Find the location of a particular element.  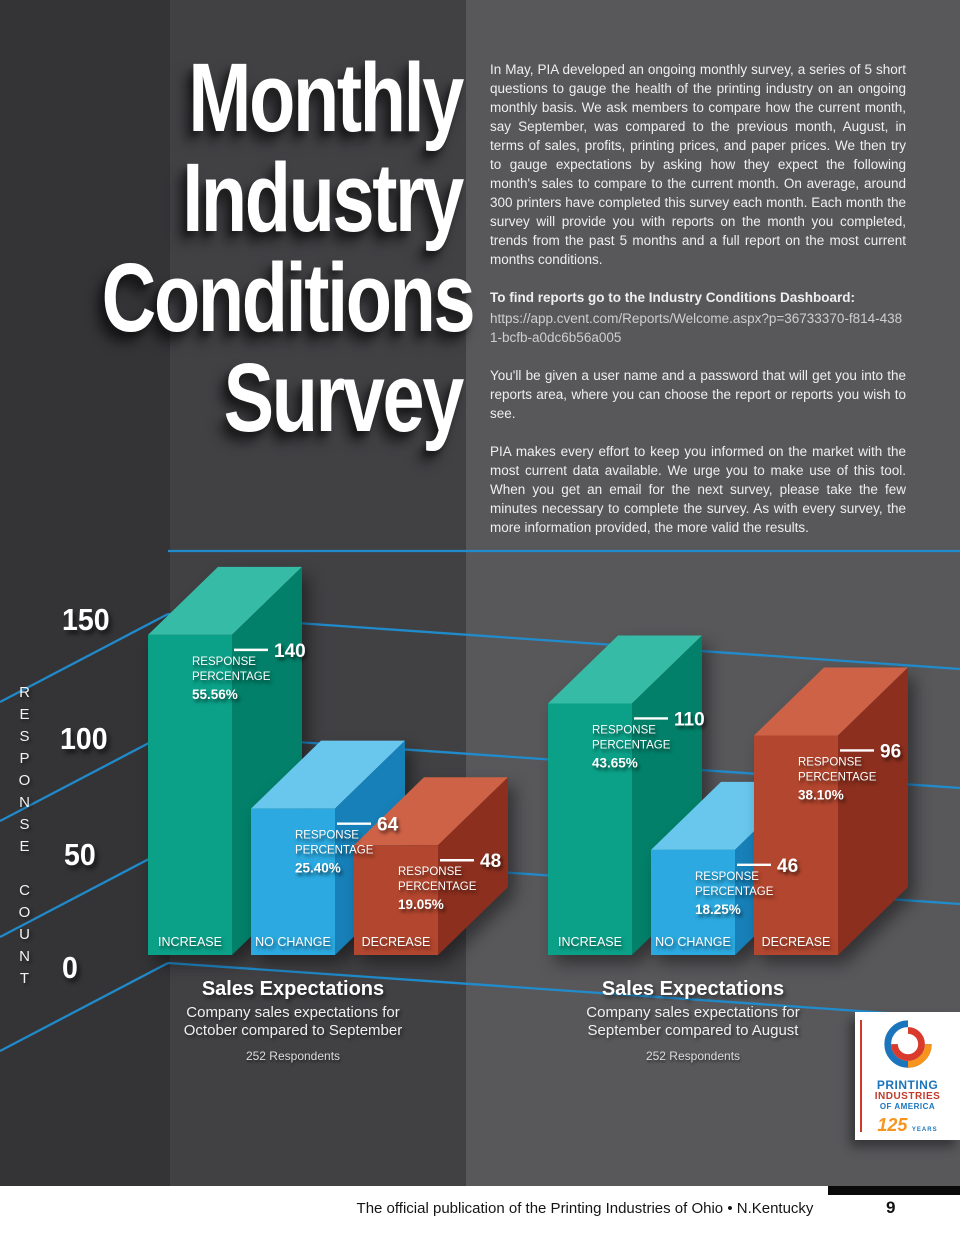

chart2-bar-decrease is located at coordinates (831, 811).